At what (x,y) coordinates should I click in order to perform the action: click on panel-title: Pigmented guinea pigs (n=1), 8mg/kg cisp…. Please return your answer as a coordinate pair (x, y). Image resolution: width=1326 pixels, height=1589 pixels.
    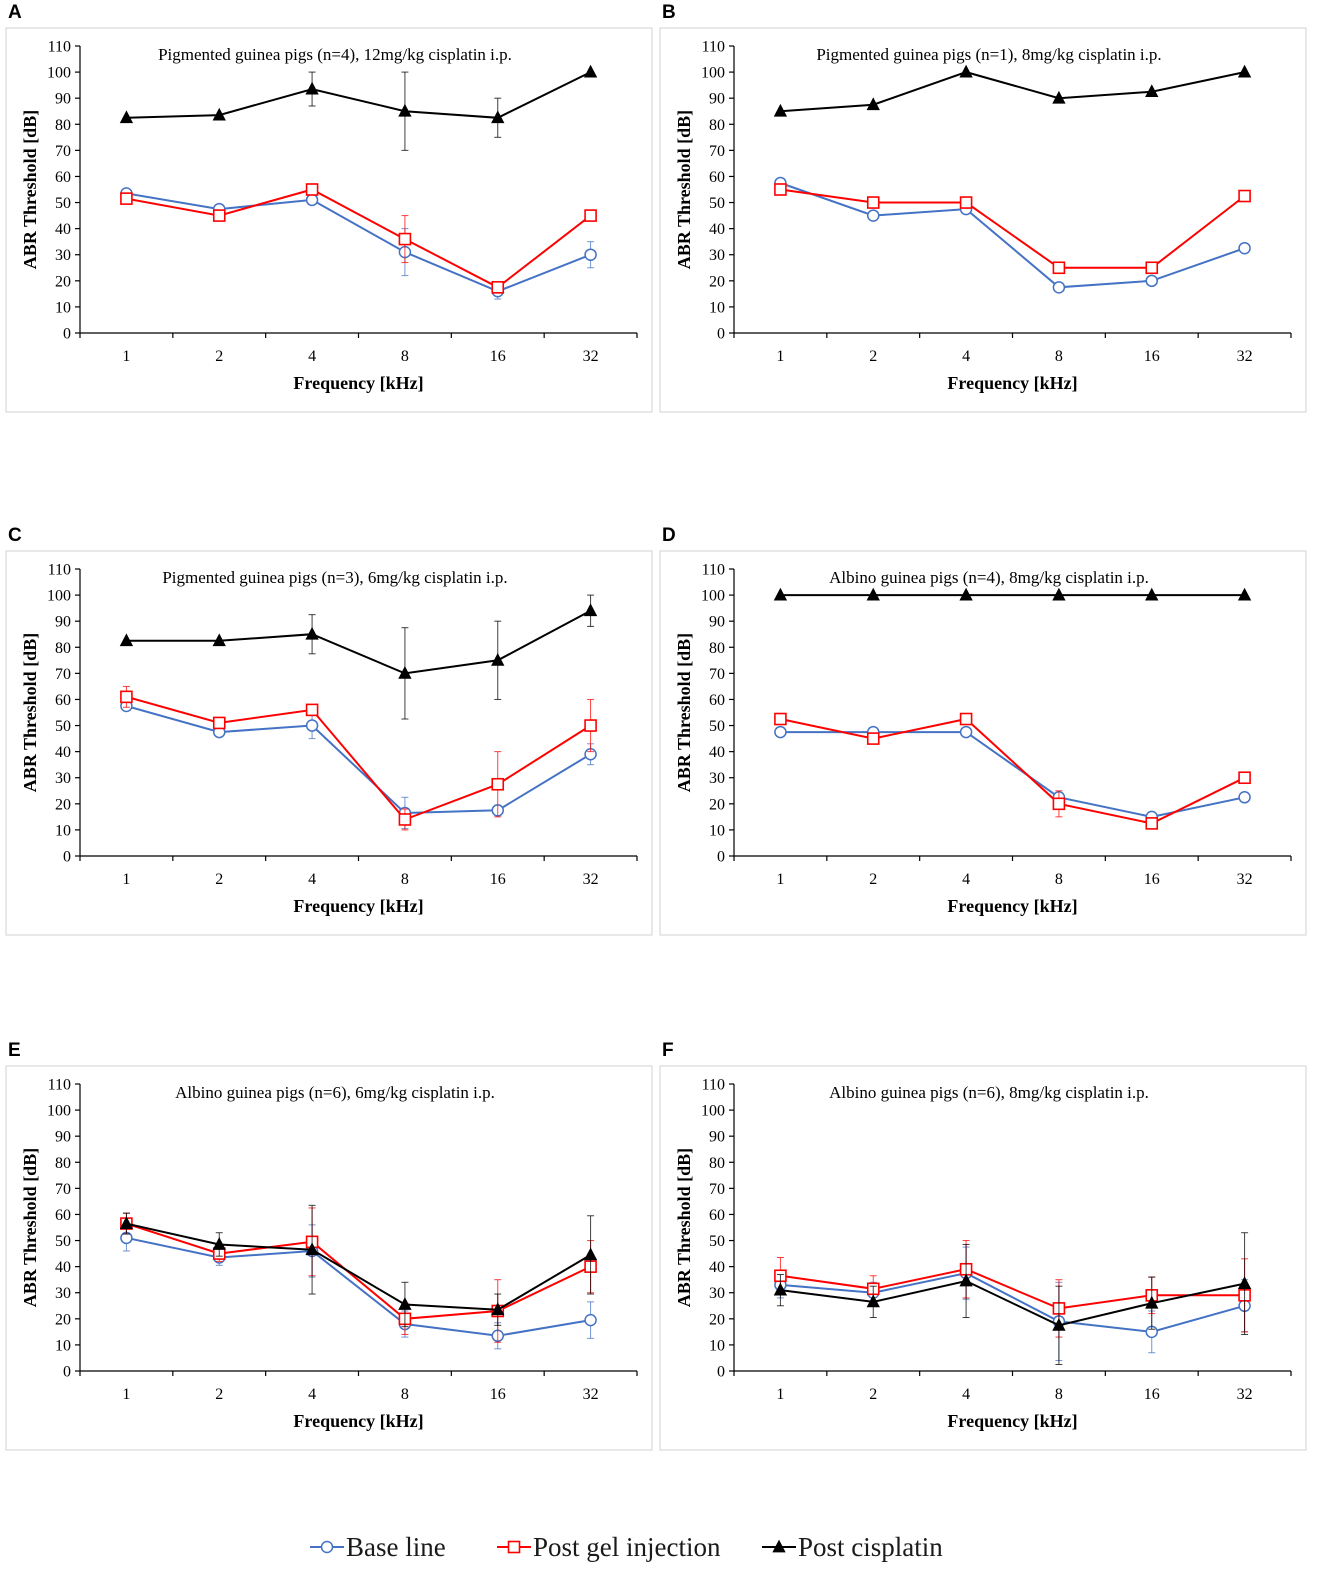
    Looking at the image, I should click on (988, 54).